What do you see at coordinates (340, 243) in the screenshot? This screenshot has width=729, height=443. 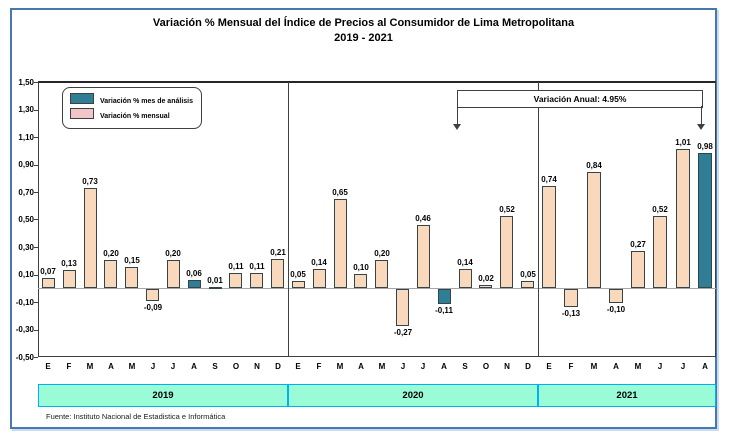 I see `bar-2020-M2` at bounding box center [340, 243].